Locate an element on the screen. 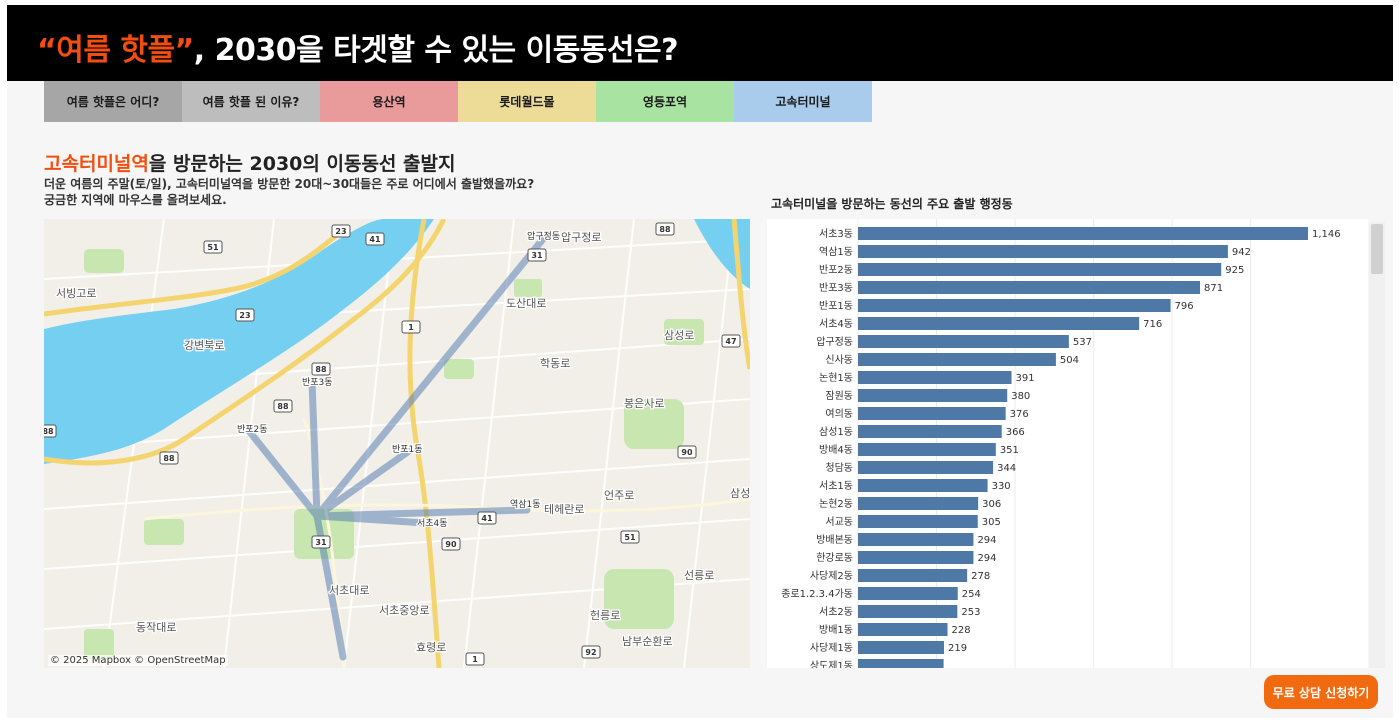 The height and width of the screenshot is (727, 1399). category-label: 압구정동 is located at coordinates (834, 341).